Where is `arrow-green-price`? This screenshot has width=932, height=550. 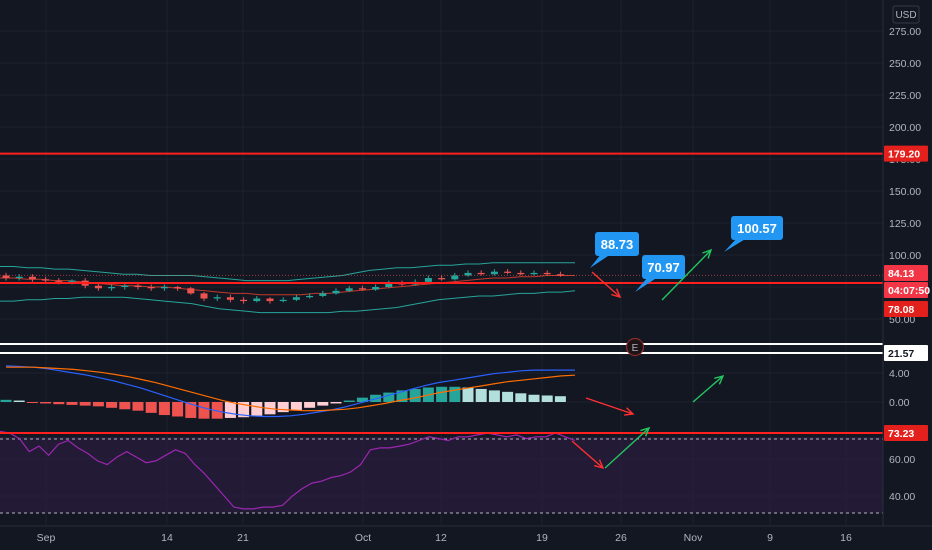 arrow-green-price is located at coordinates (686, 275).